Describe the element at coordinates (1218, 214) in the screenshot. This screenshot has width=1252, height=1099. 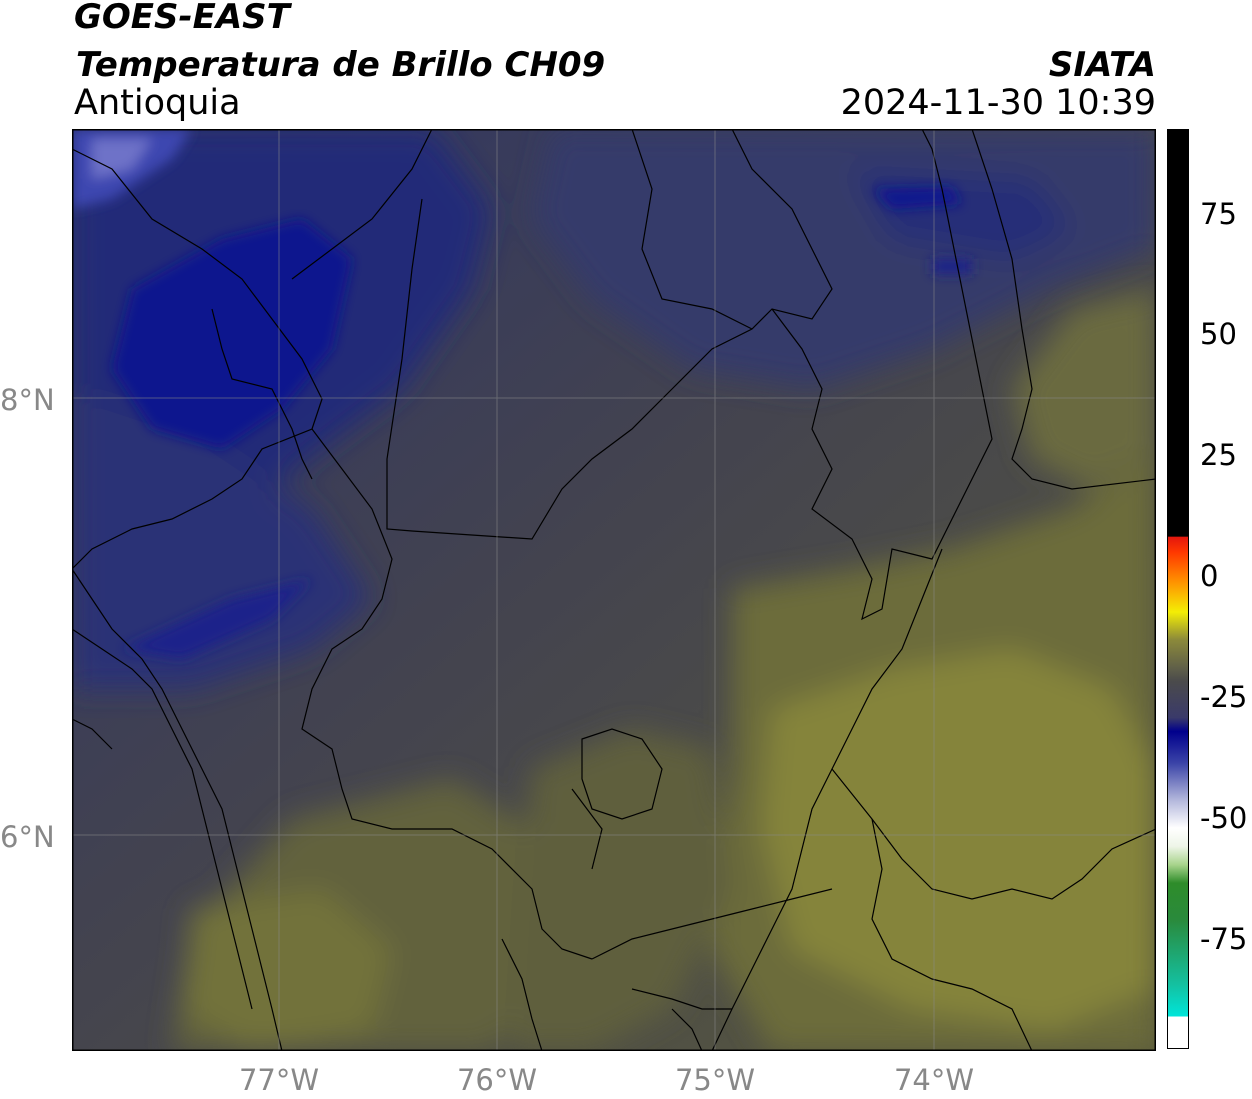
I see `colorbar-tick-75: 75` at that location.